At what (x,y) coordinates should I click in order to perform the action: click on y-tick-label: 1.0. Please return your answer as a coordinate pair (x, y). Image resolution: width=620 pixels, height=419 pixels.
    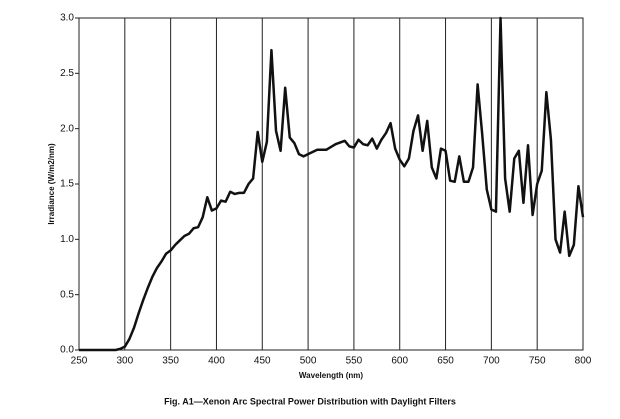
    Looking at the image, I should click on (67, 239).